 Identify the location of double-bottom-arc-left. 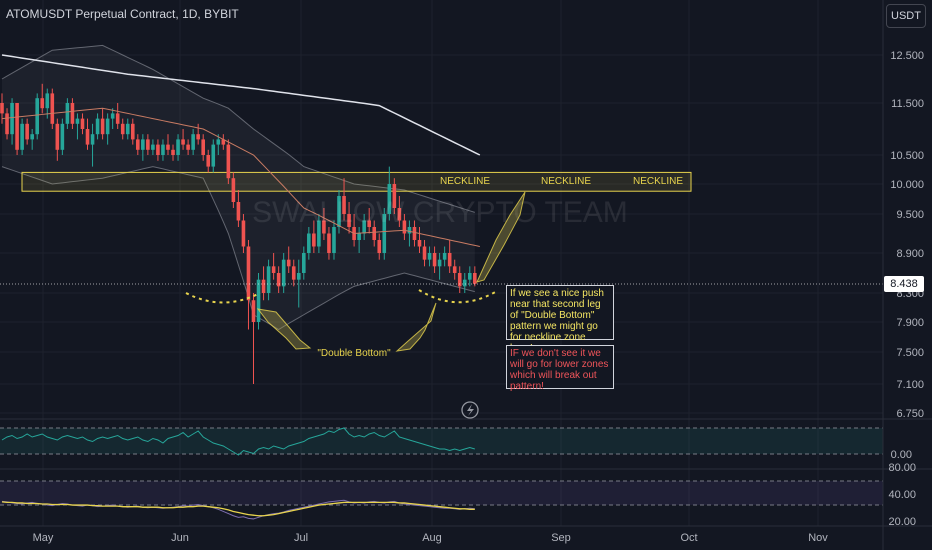
(223, 298).